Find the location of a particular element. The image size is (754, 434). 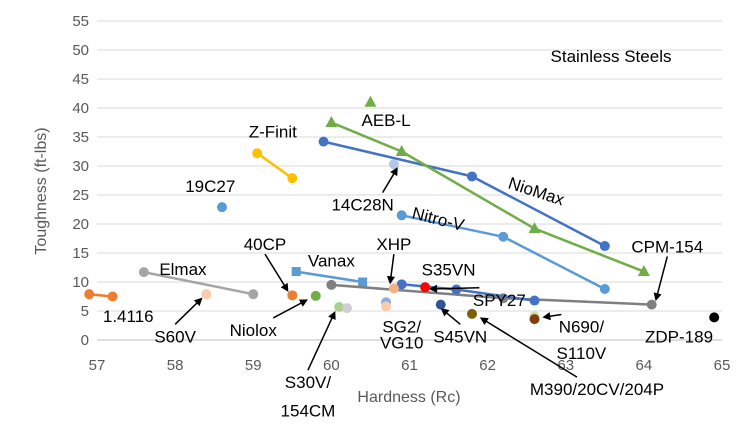

y-tick-label: 10 is located at coordinates (80, 282).